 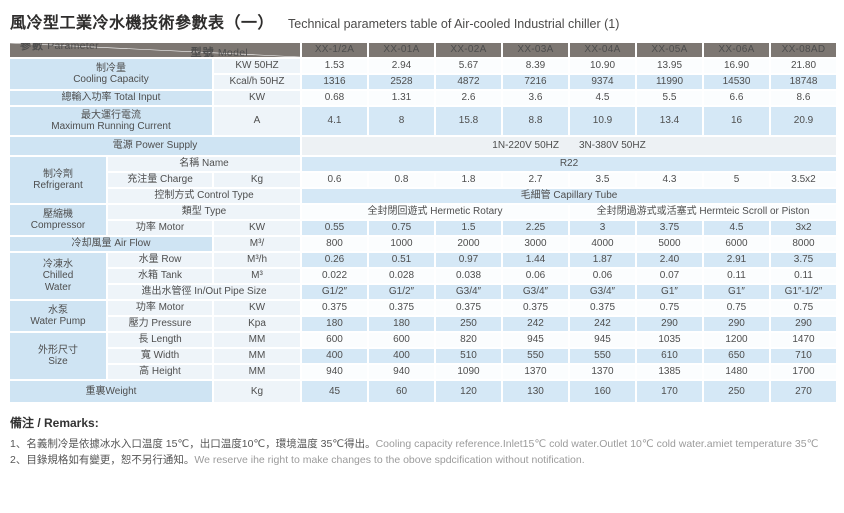 What do you see at coordinates (160, 372) in the screenshot?
I see `sub-label-cell: 高 Height` at bounding box center [160, 372].